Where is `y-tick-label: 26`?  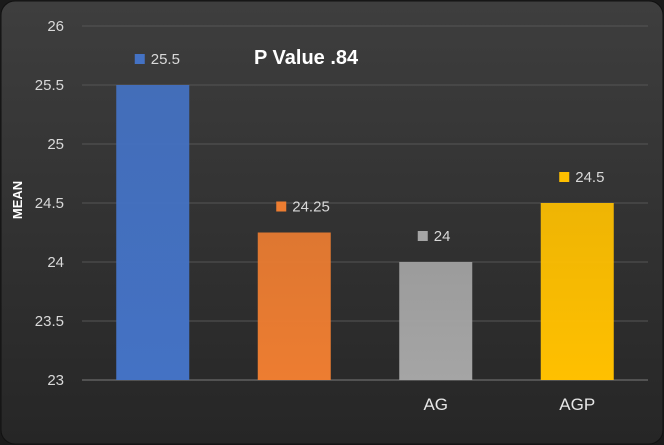
y-tick-label: 26 is located at coordinates (55, 26).